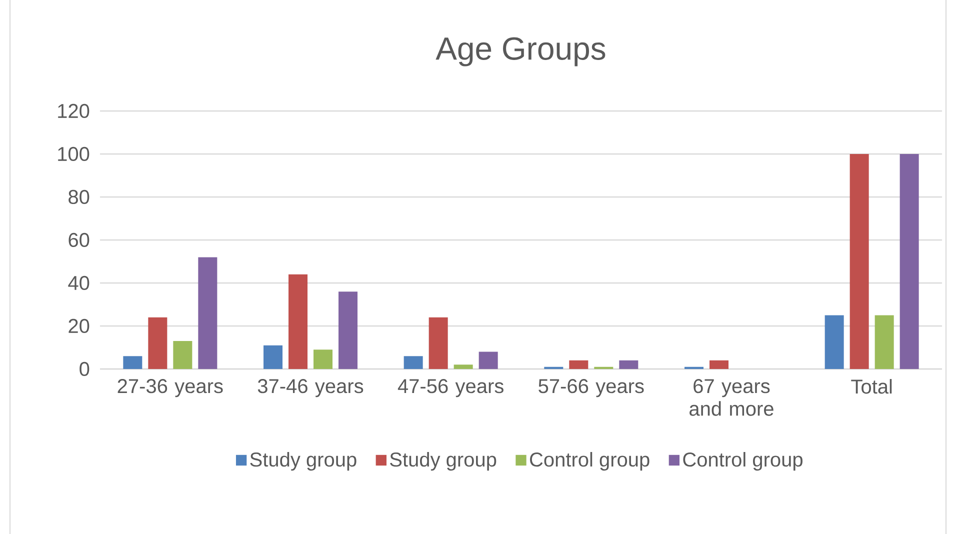 Image resolution: width=957 pixels, height=534 pixels. What do you see at coordinates (871, 386) in the screenshot?
I see `x-tick-label: Total` at bounding box center [871, 386].